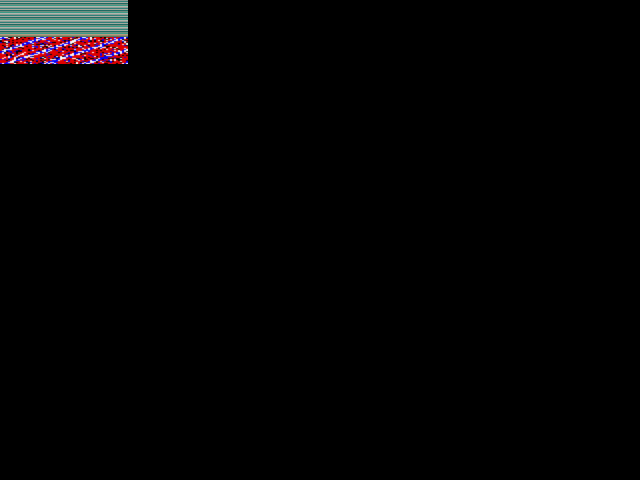  What do you see at coordinates (64, 18) in the screenshot?
I see `striped-noise-band` at bounding box center [64, 18].